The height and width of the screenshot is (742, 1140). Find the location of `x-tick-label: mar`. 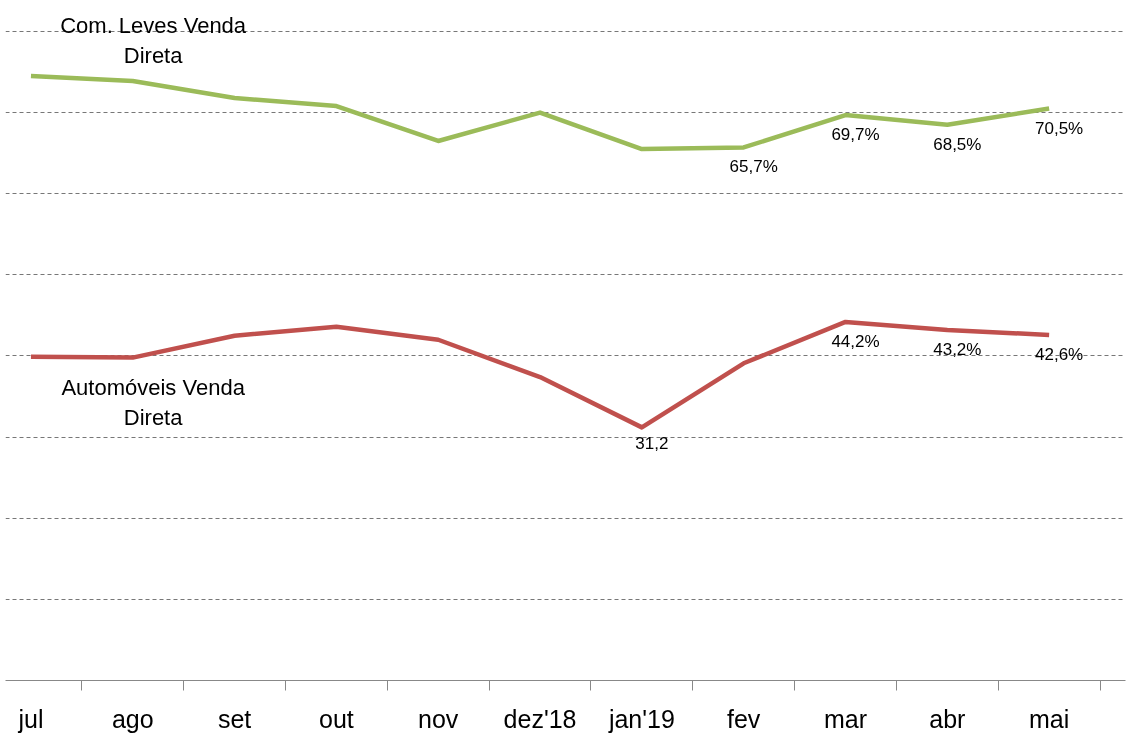

x-tick-label: mar is located at coordinates (845, 718).